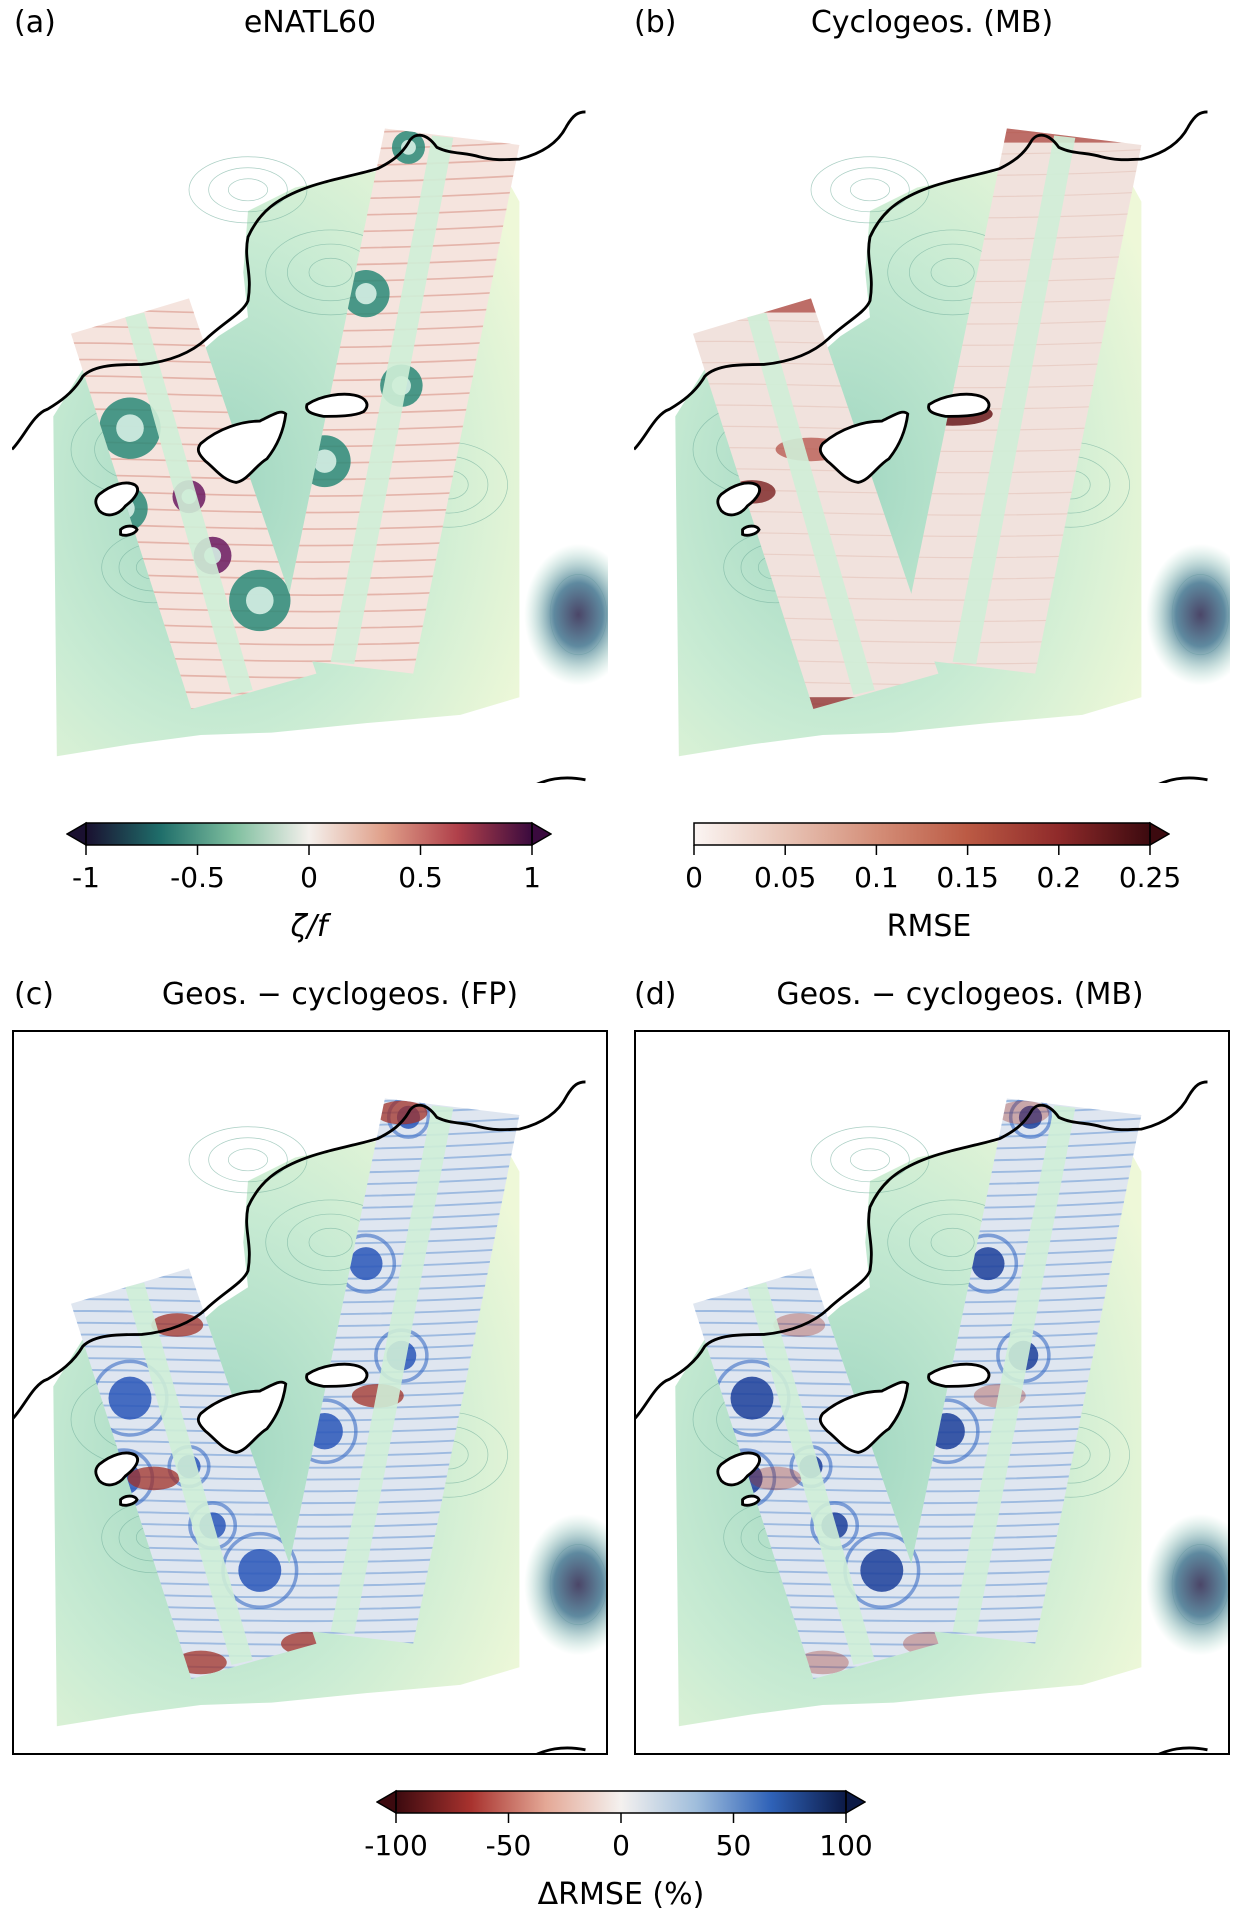 This screenshot has height=1931, width=1244. I want to click on panel-d-label: (d), so click(655, 994).